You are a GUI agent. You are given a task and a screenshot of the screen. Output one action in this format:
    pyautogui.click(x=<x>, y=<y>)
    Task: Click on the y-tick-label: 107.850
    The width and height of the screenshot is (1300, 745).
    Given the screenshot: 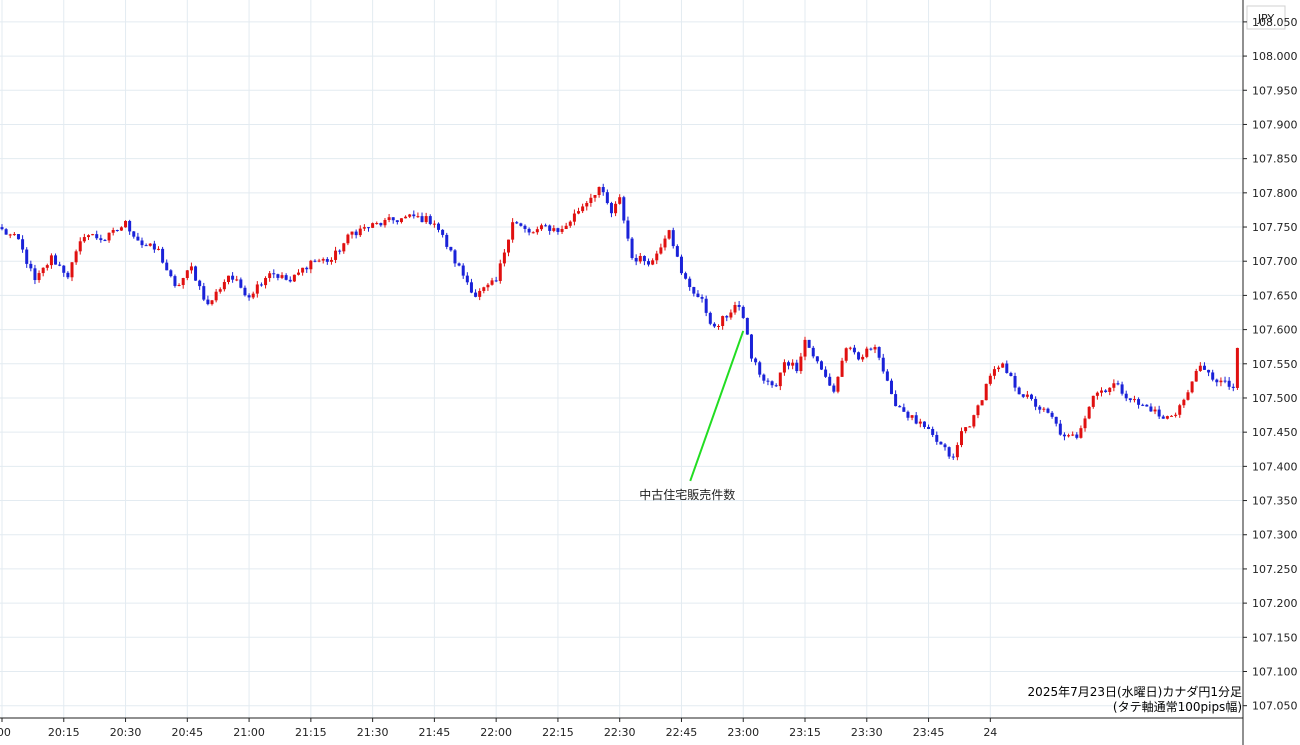 What is the action you would take?
    pyautogui.click(x=1275, y=159)
    